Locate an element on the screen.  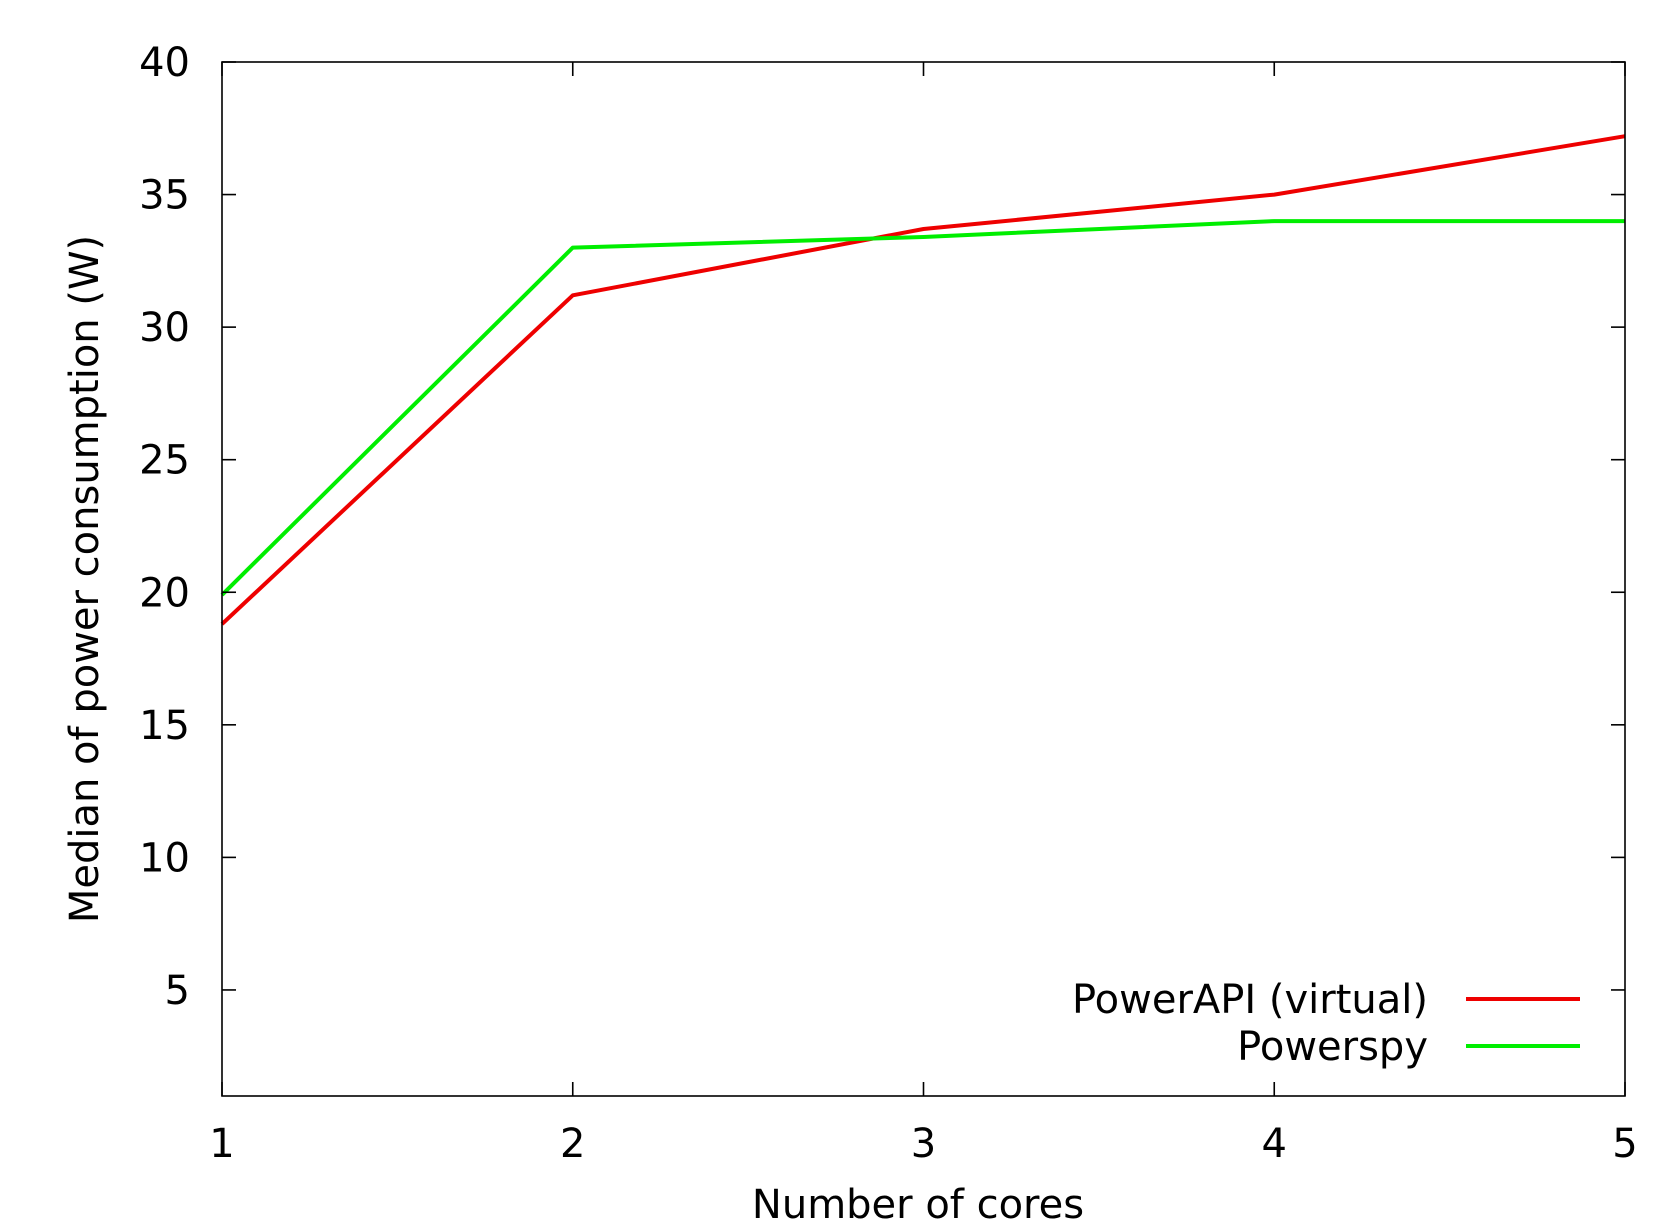
legend: PowerAPI (virtual)Powerspy is located at coordinates (1326, 1023).